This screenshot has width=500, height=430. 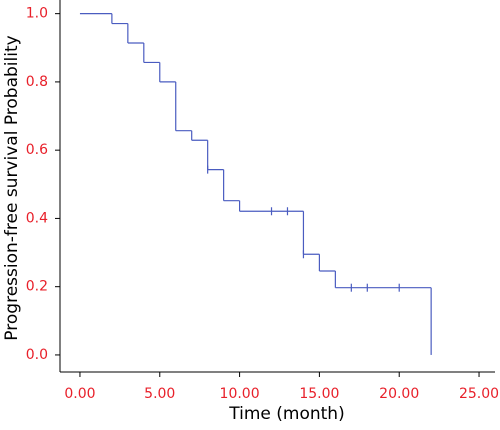 I want to click on y-tick-label: 0.2, so click(x=37, y=287).